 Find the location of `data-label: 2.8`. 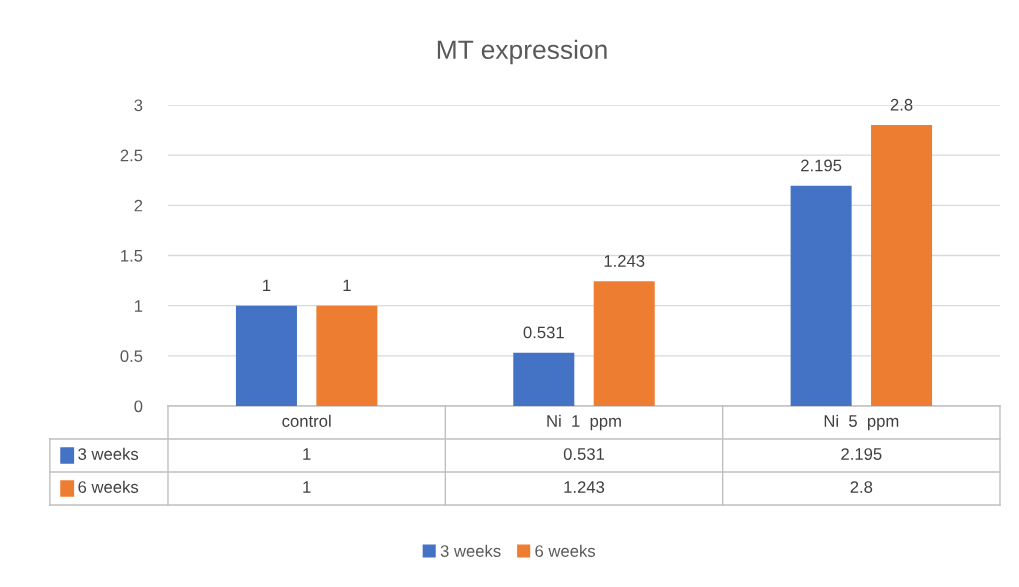

data-label: 2.8 is located at coordinates (901, 104).